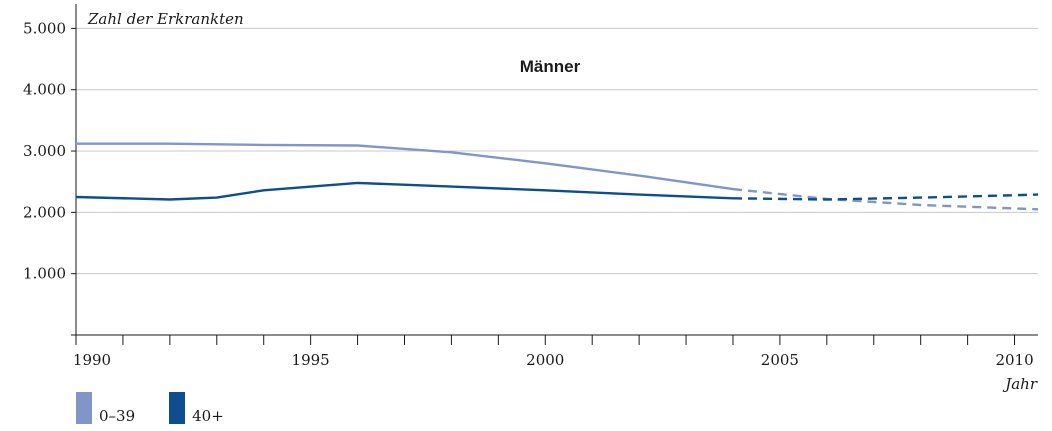  Describe the element at coordinates (545, 360) in the screenshot. I see `x-tick-label-2000: 2000` at that location.